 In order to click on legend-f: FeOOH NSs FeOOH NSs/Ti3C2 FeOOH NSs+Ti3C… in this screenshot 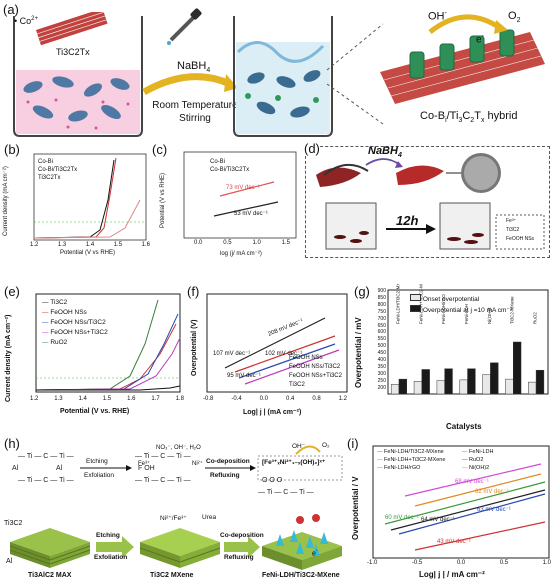, I will do `click(315, 372)`.